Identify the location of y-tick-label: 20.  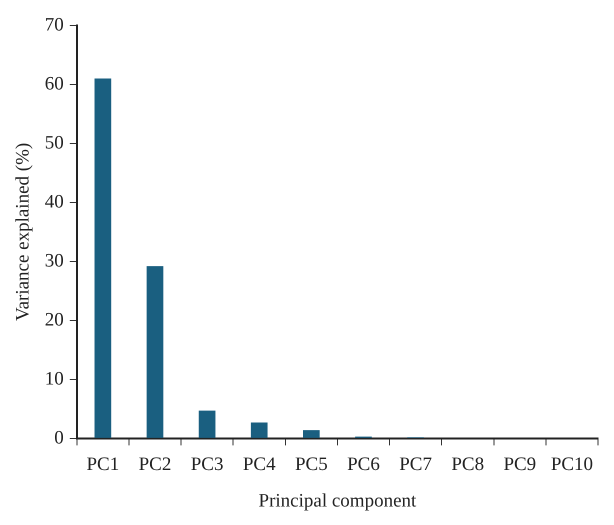
(54, 319).